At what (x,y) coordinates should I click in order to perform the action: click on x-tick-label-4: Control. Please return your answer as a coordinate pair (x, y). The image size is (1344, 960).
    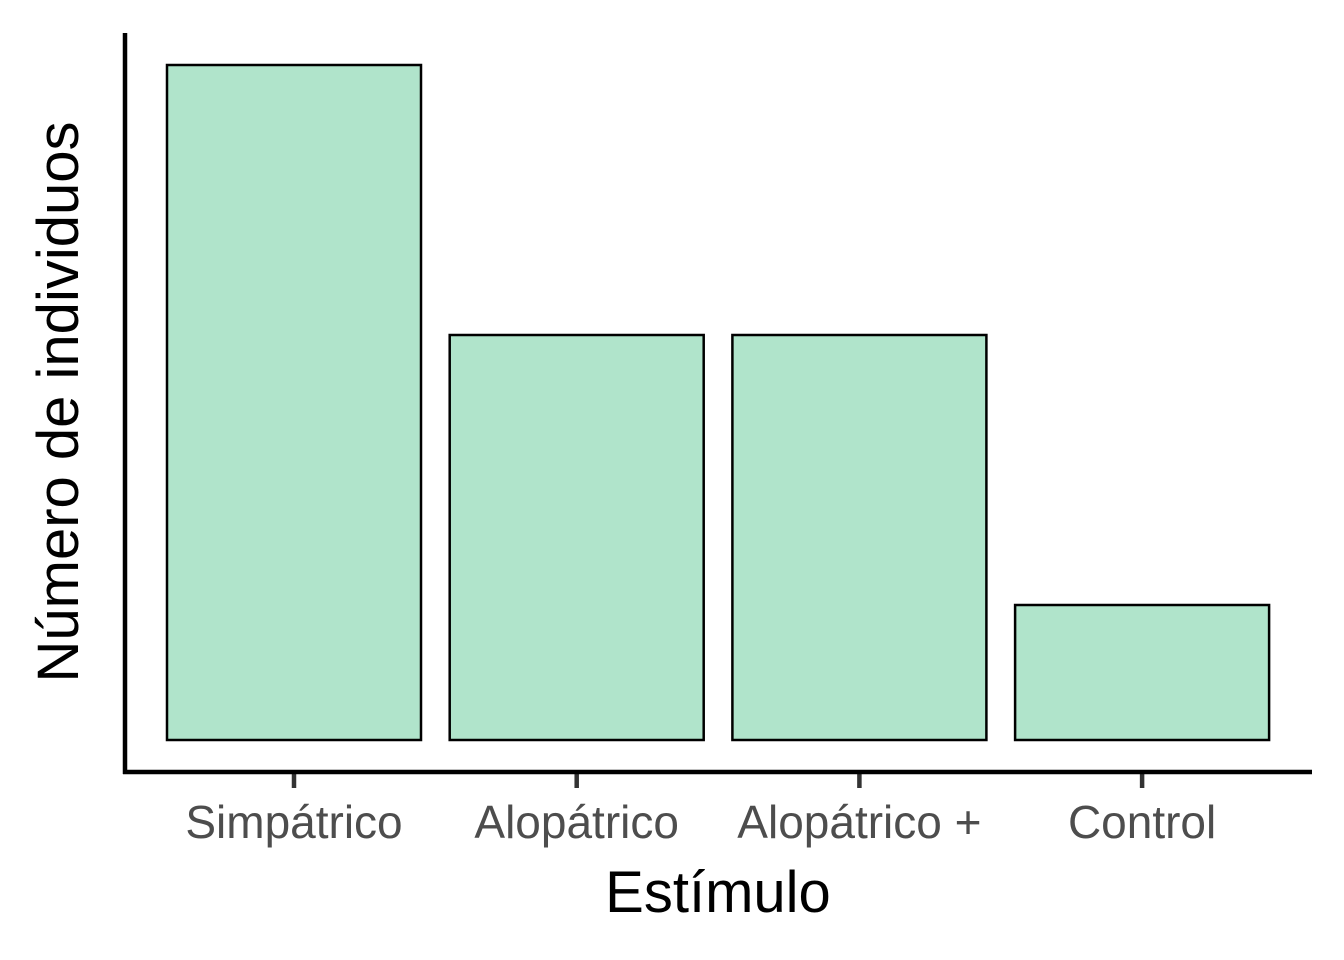
    Looking at the image, I should click on (1142, 822).